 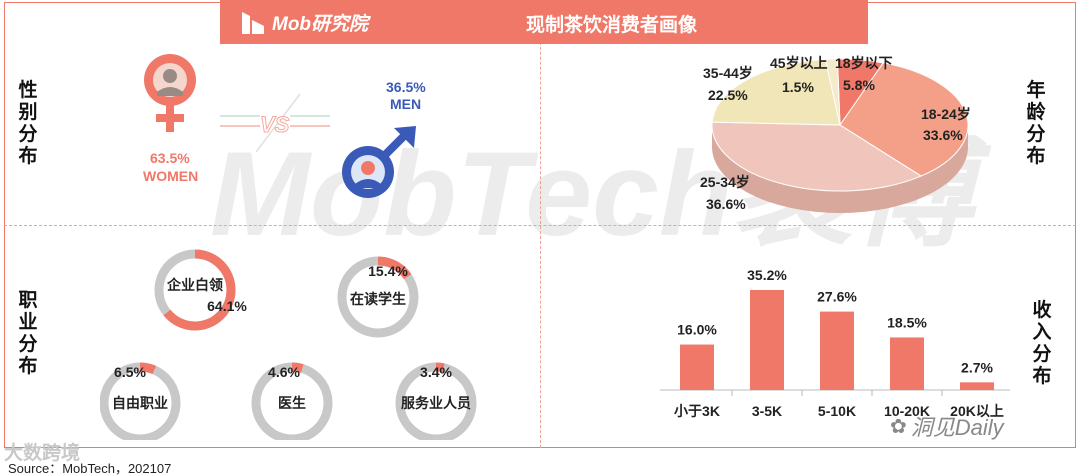 I want to click on age-label-under18: 18岁以下, so click(x=864, y=63).